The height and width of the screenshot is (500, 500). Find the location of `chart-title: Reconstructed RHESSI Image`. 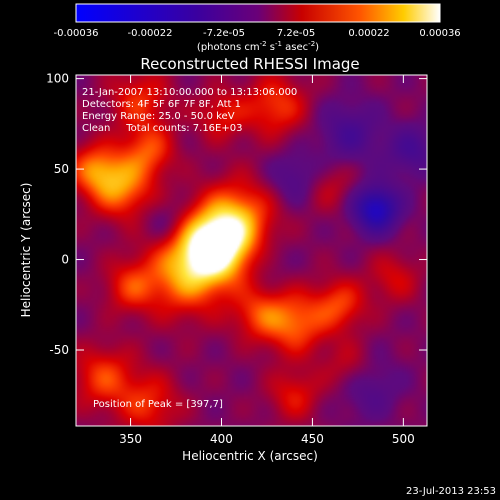

chart-title: Reconstructed RHESSI Image is located at coordinates (249, 64).